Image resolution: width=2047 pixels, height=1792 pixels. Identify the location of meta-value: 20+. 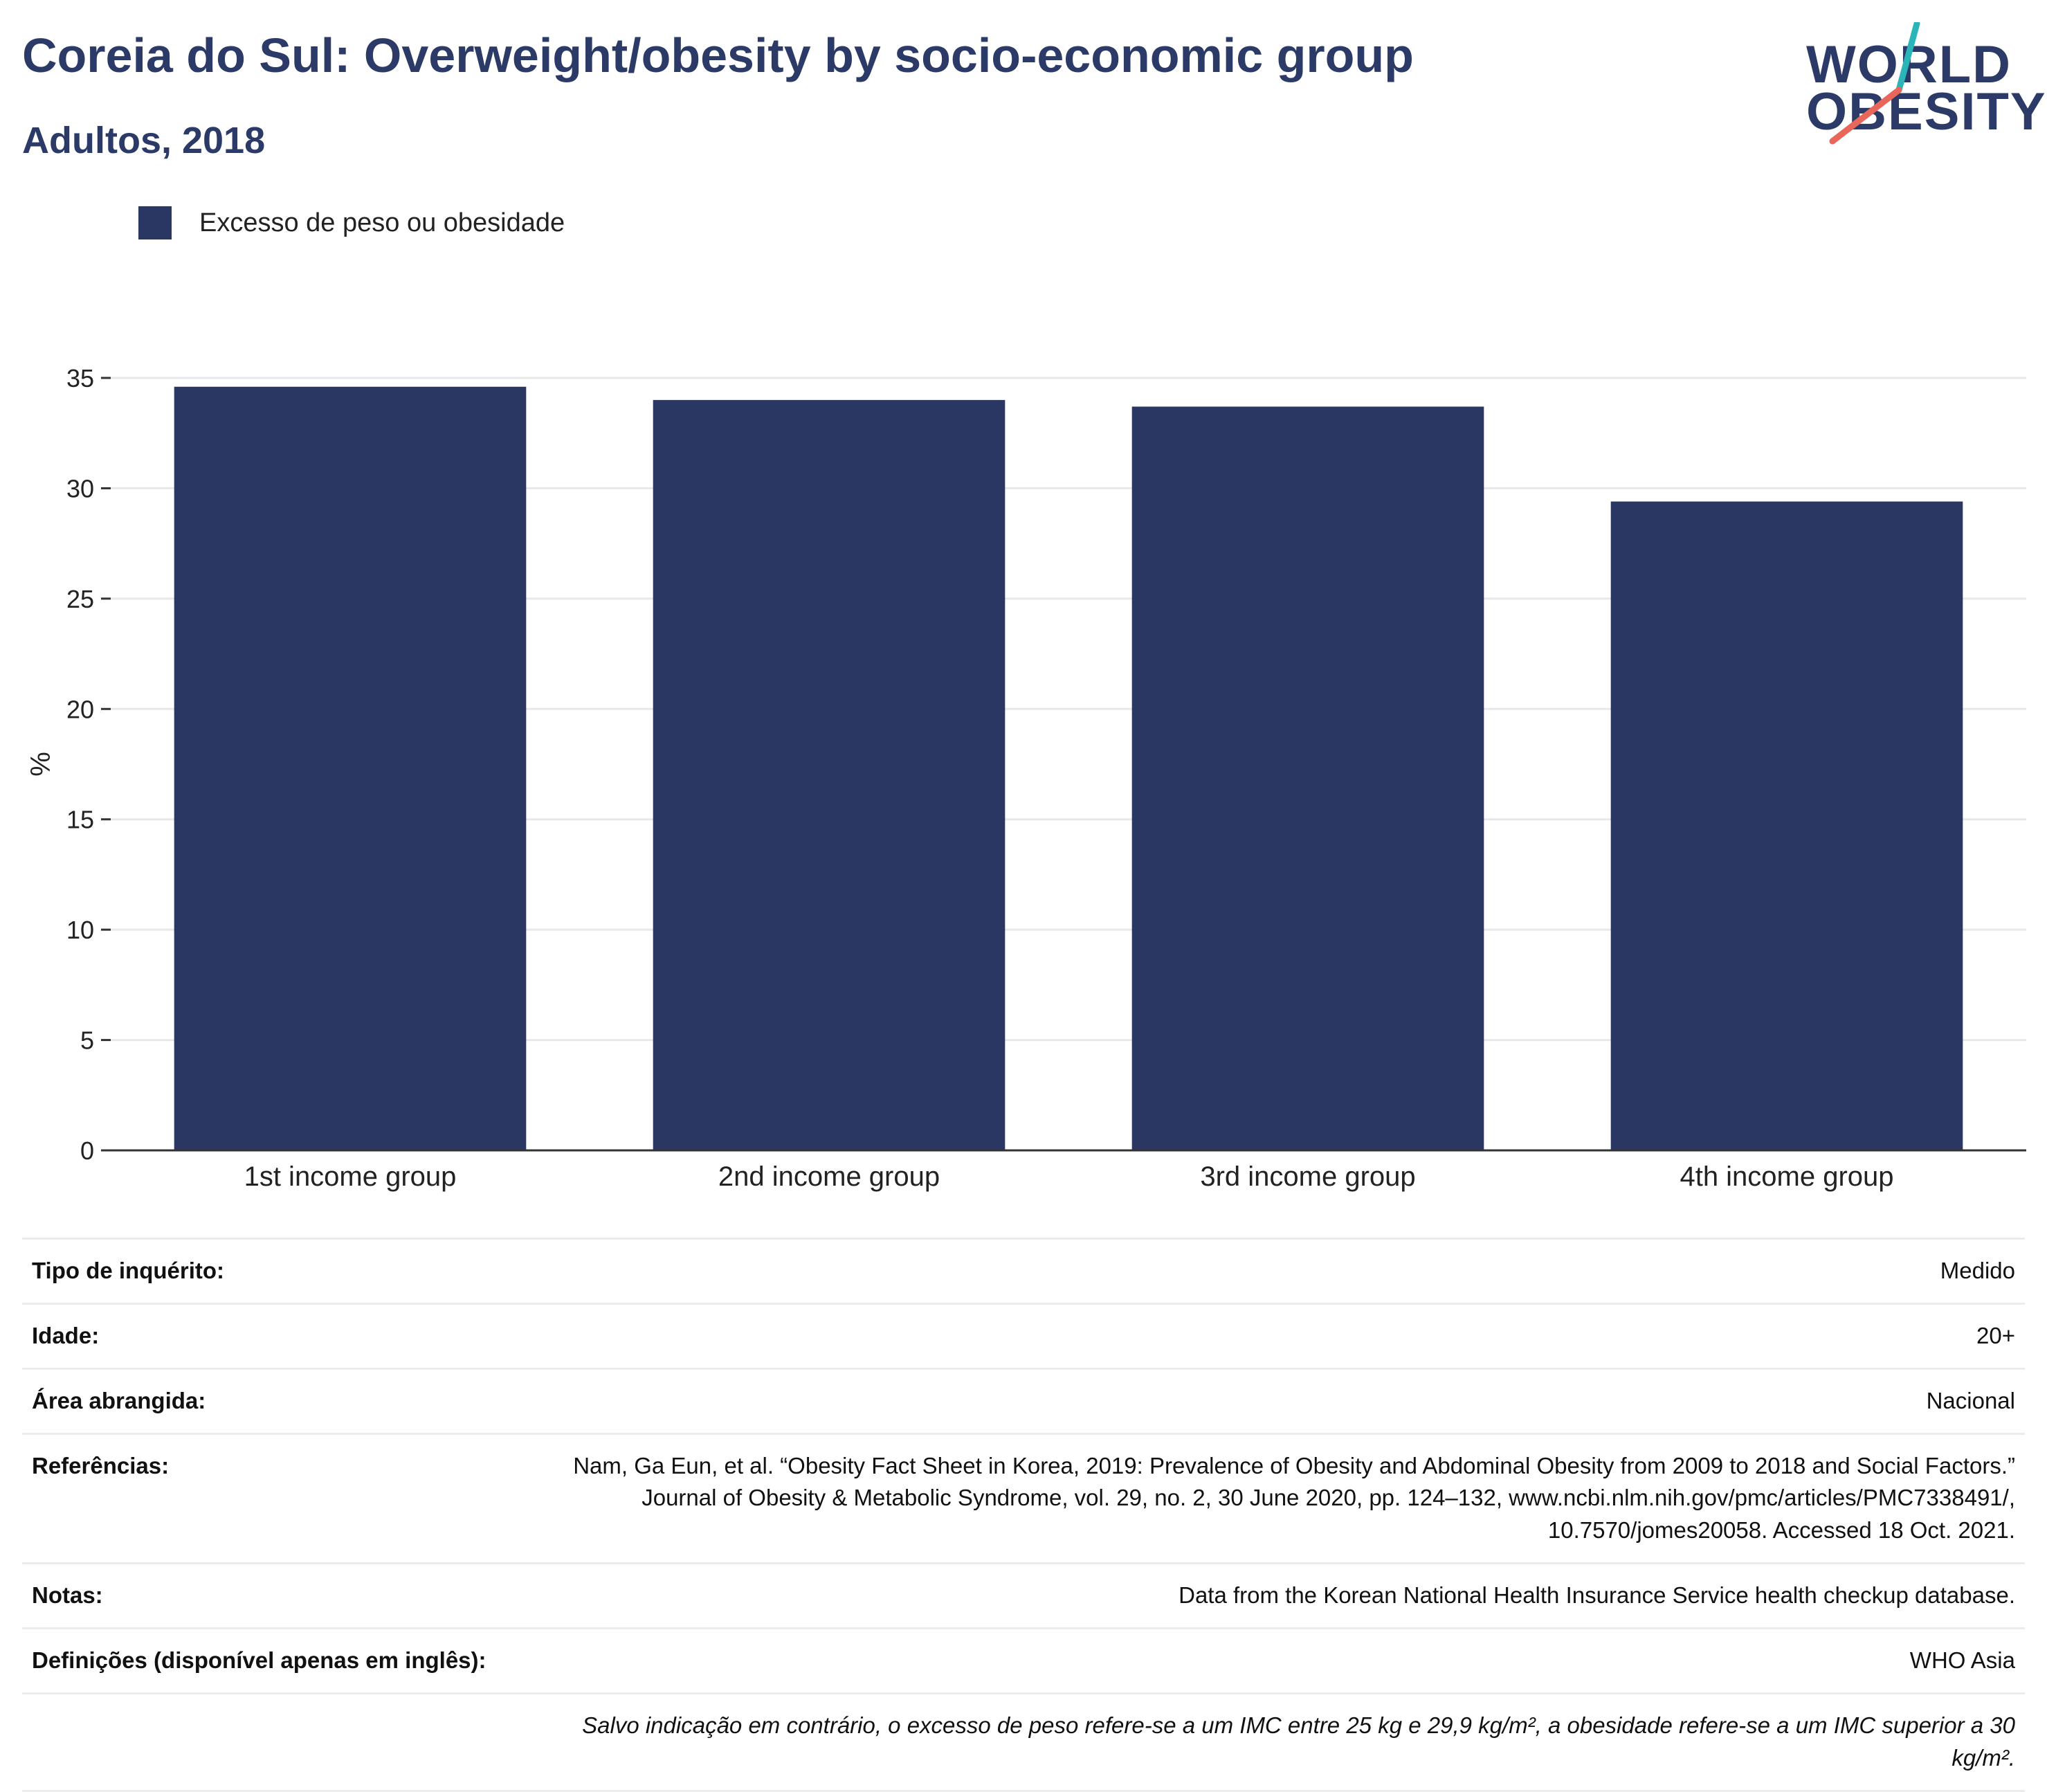
(1996, 1335).